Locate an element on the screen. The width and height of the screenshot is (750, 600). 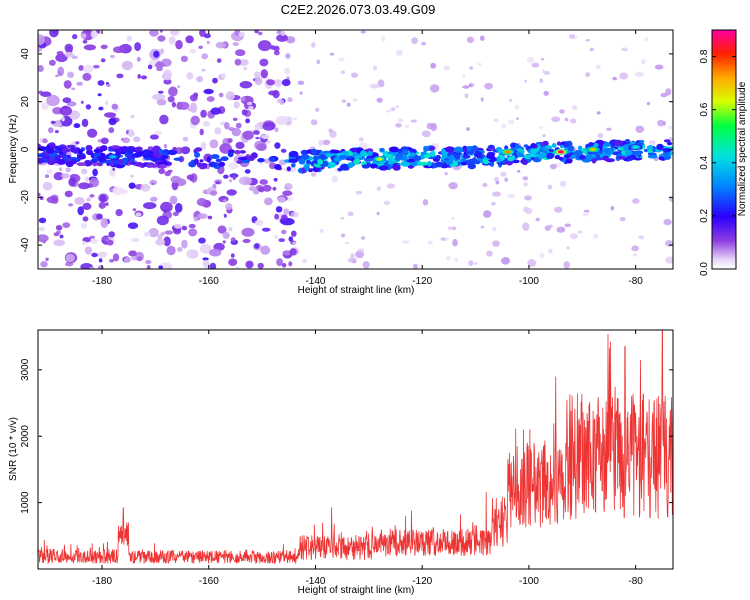
snr-x-label: Height of straight line (km) is located at coordinates (356, 590).